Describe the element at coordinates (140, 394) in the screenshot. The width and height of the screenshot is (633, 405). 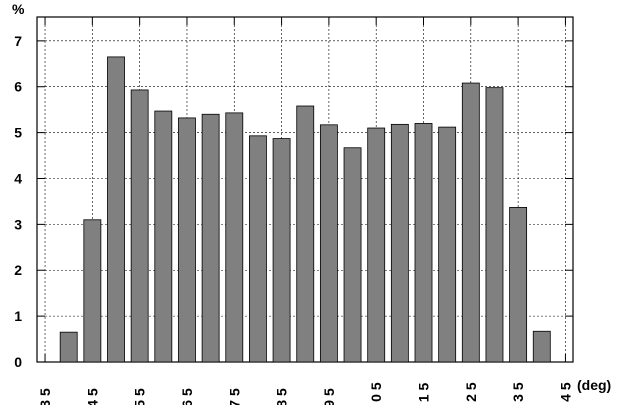
I see `x-tick-label: 55` at that location.